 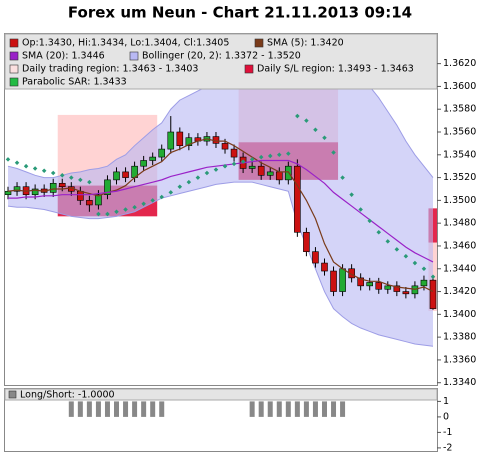 What do you see at coordinates (459, 200) in the screenshot?
I see `y-tick-label: 1.3500` at bounding box center [459, 200].